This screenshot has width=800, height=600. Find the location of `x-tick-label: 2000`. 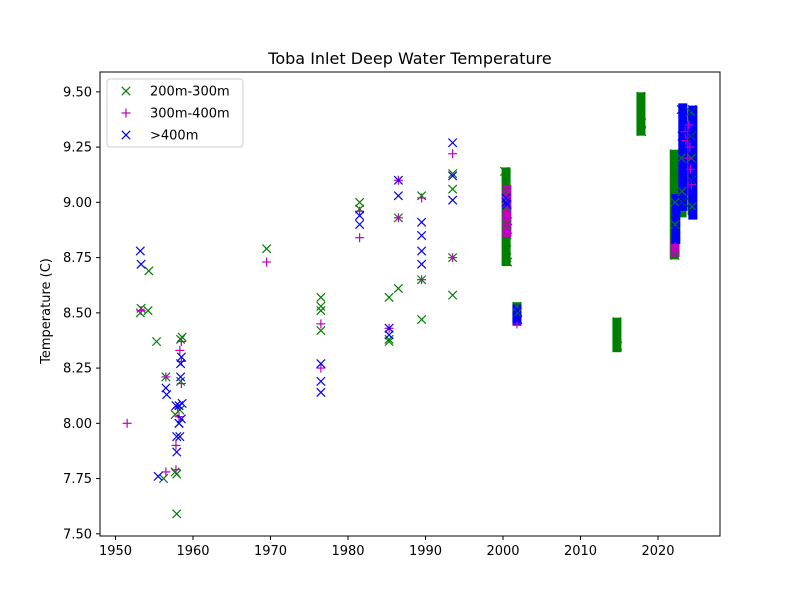

x-tick-label: 2000 is located at coordinates (502, 551).